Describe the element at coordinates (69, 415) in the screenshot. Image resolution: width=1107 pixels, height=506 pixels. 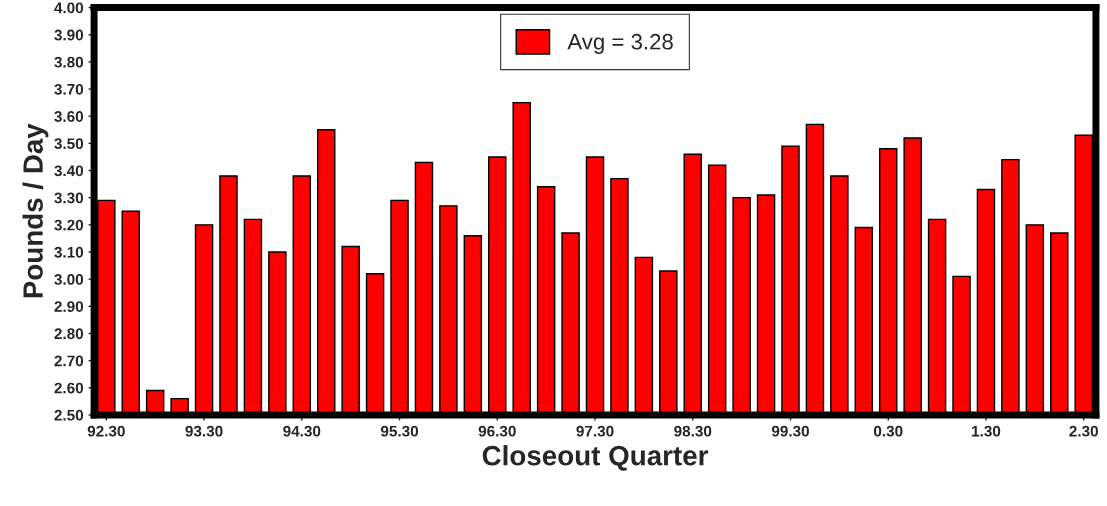
I see `y-tick-label: 2.50` at that location.